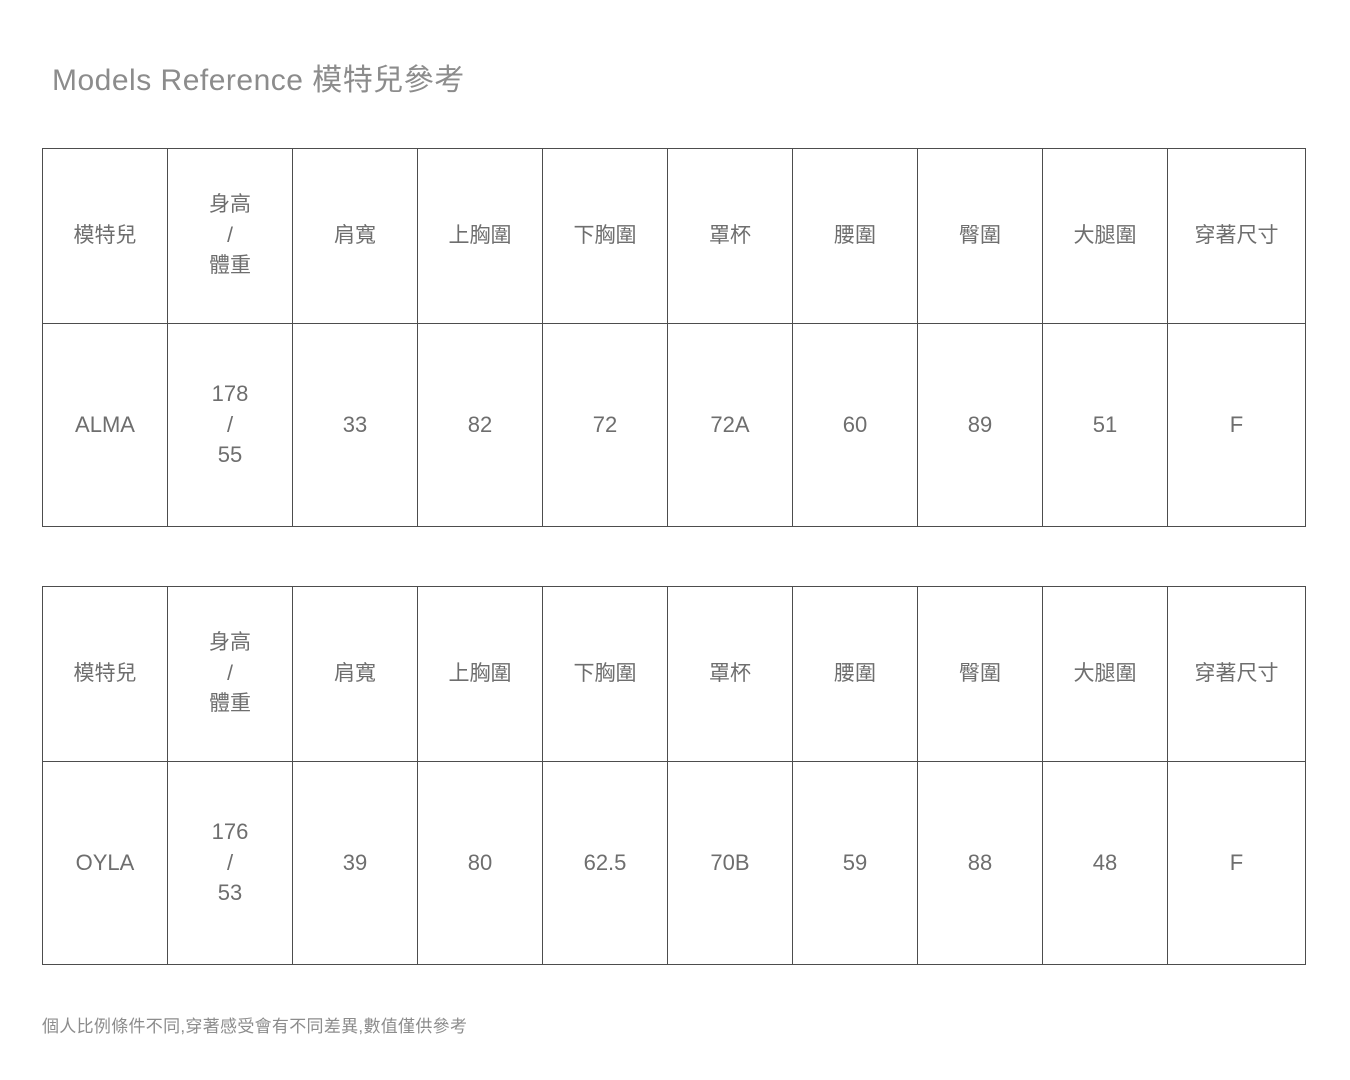  I want to click on cell-model-name: OYLA, so click(105, 863).